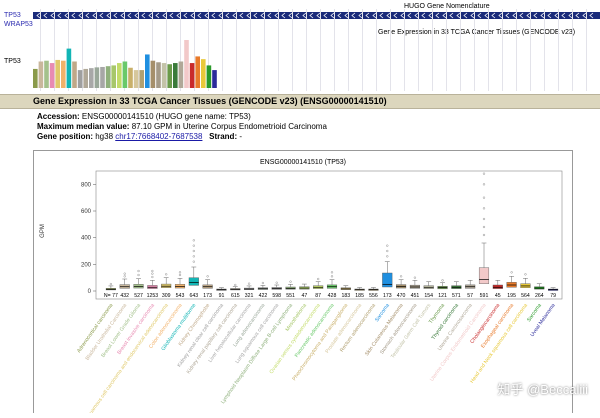 Image resolution: width=600 pixels, height=418 pixels. Describe the element at coordinates (86, 212) in the screenshot. I see `y-tick-label: 600` at that location.